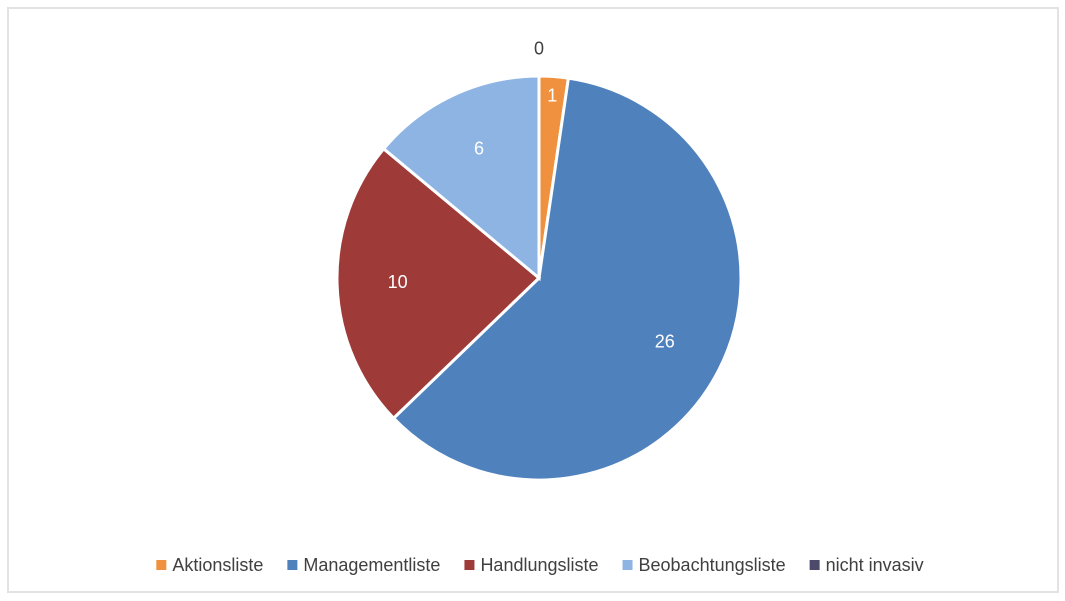 This screenshot has width=1065, height=601. I want to click on data-label: 1, so click(552, 95).